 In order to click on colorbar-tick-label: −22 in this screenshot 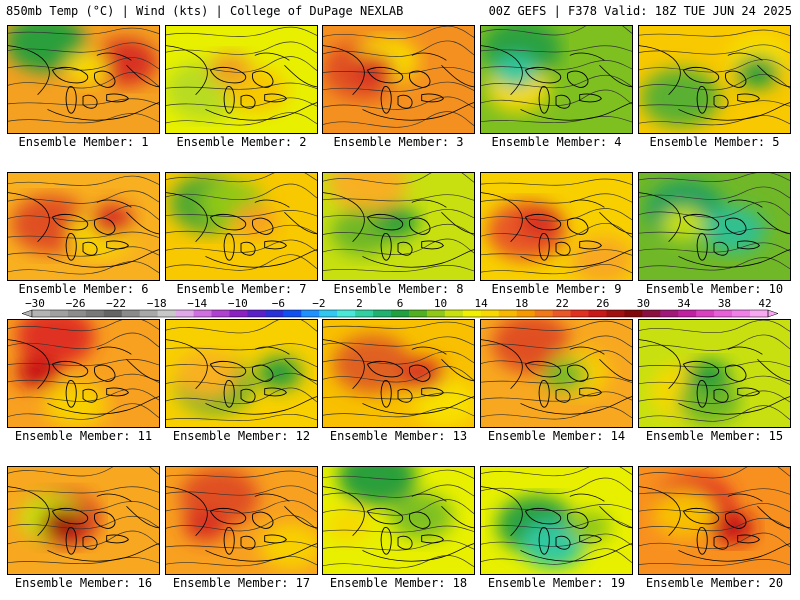, I will do `click(116, 304)`.